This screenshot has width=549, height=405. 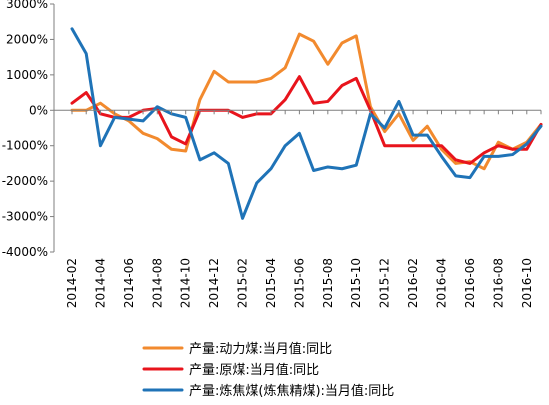 What do you see at coordinates (442, 283) in the screenshot?
I see `x-tick-label: 2016-04` at bounding box center [442, 283].